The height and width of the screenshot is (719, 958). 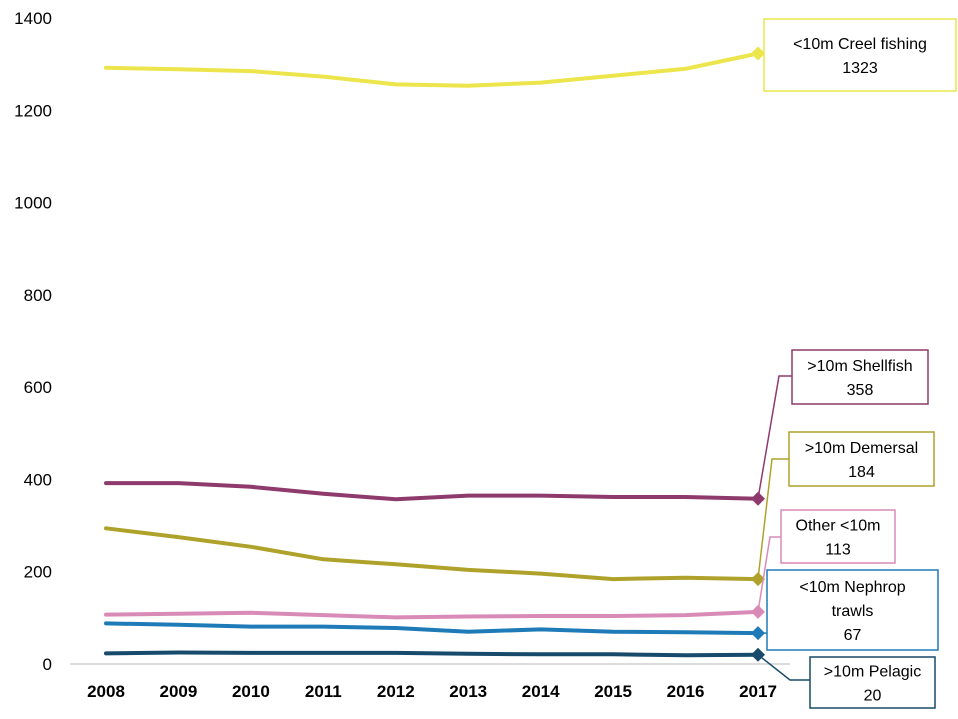 I want to click on y-tick-label: 600, so click(x=38, y=387).